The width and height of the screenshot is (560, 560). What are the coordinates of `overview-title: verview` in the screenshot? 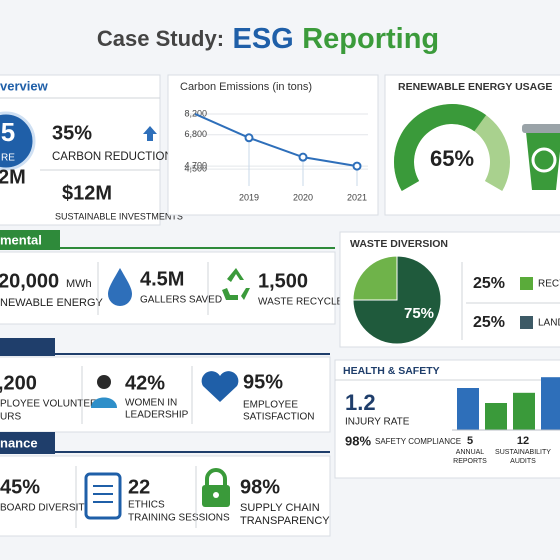 It's located at (24, 85).